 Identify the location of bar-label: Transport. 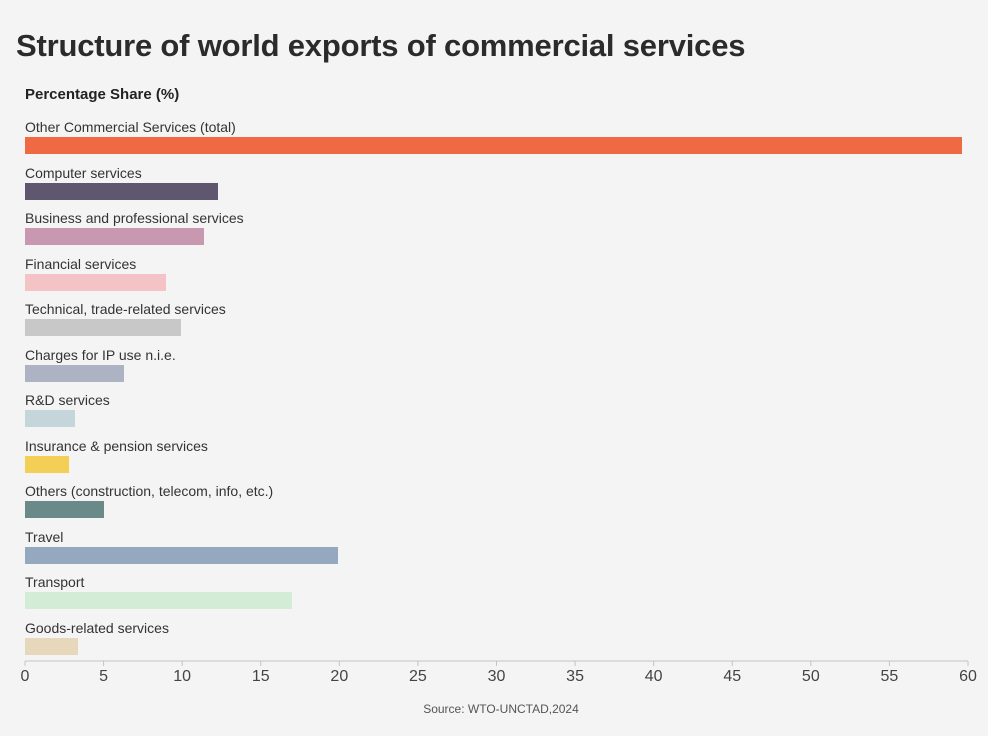
(55, 582).